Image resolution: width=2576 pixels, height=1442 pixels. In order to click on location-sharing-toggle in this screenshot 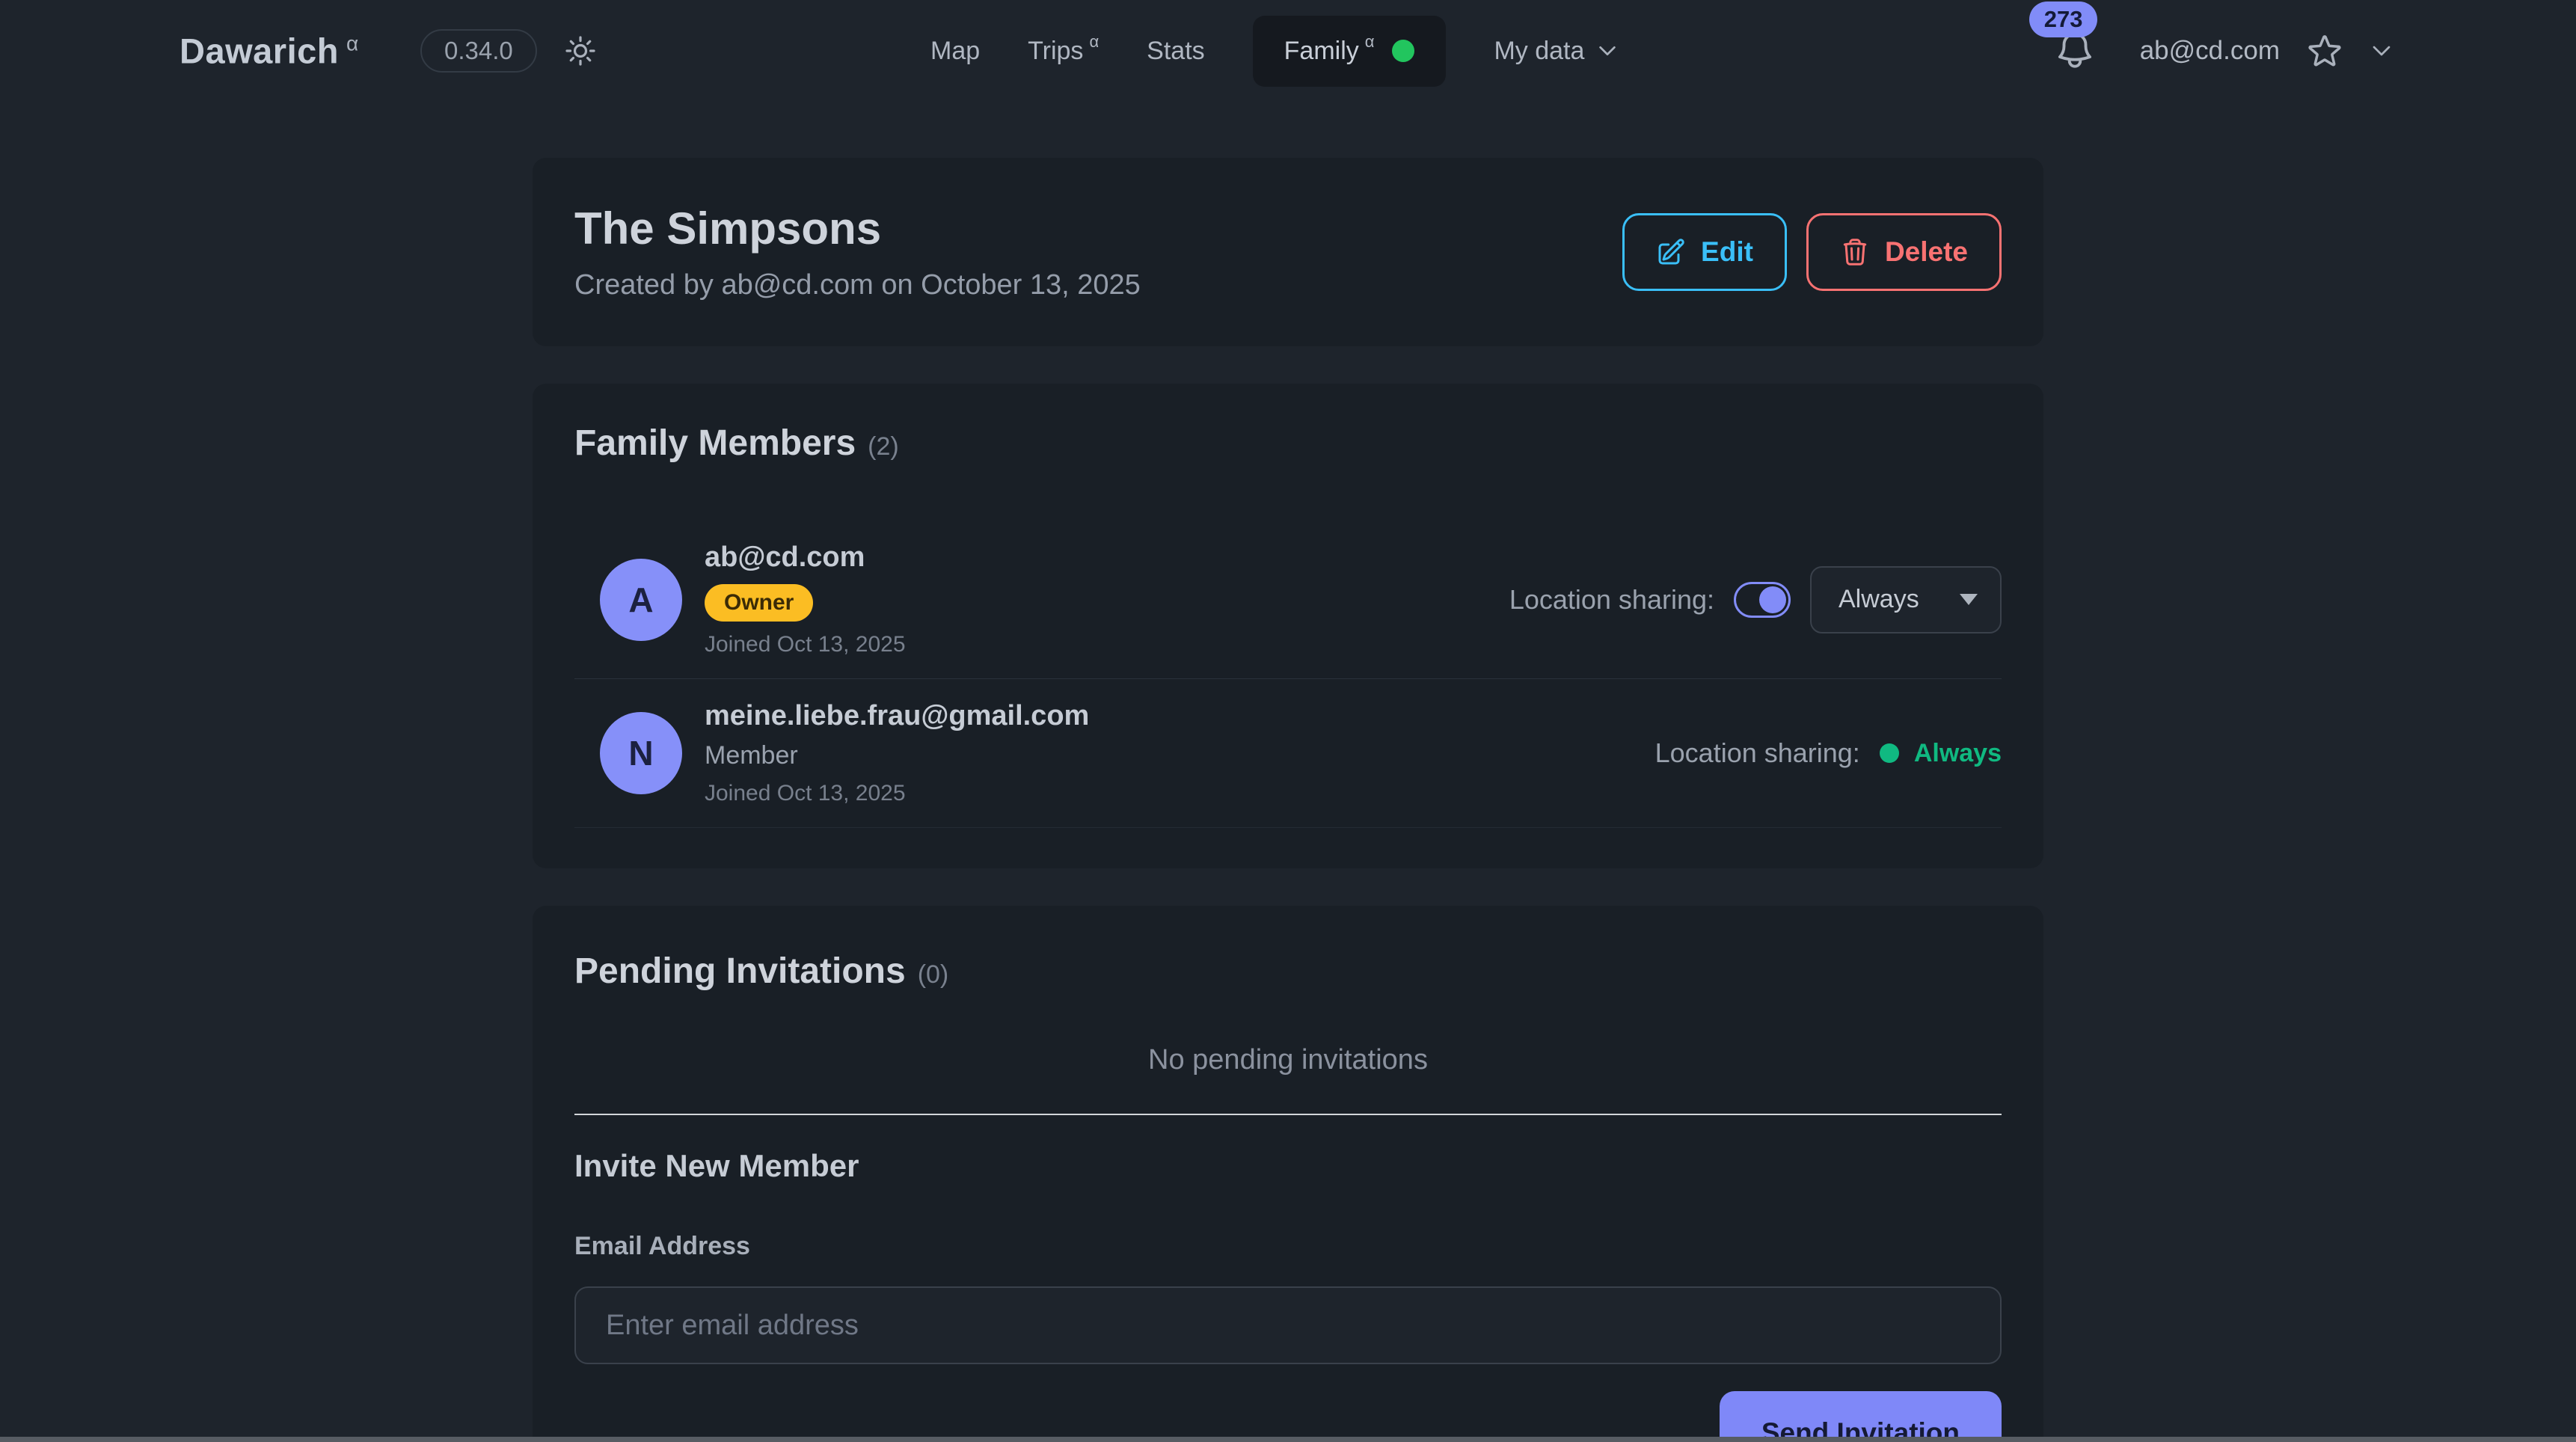, I will do `click(1762, 599)`.